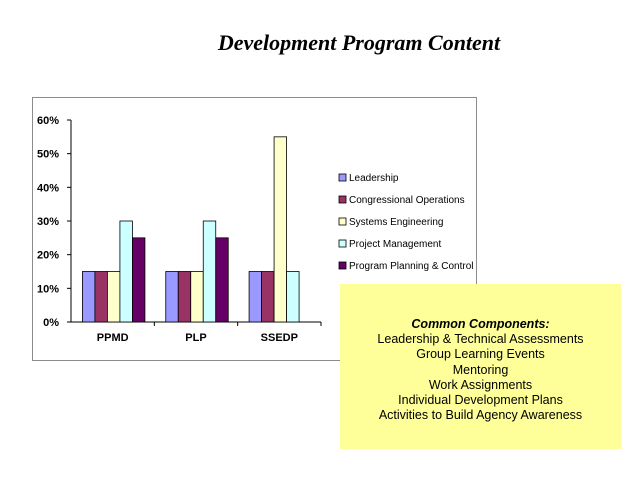 The image size is (638, 478). I want to click on bar-leadership-plp, so click(172, 297).